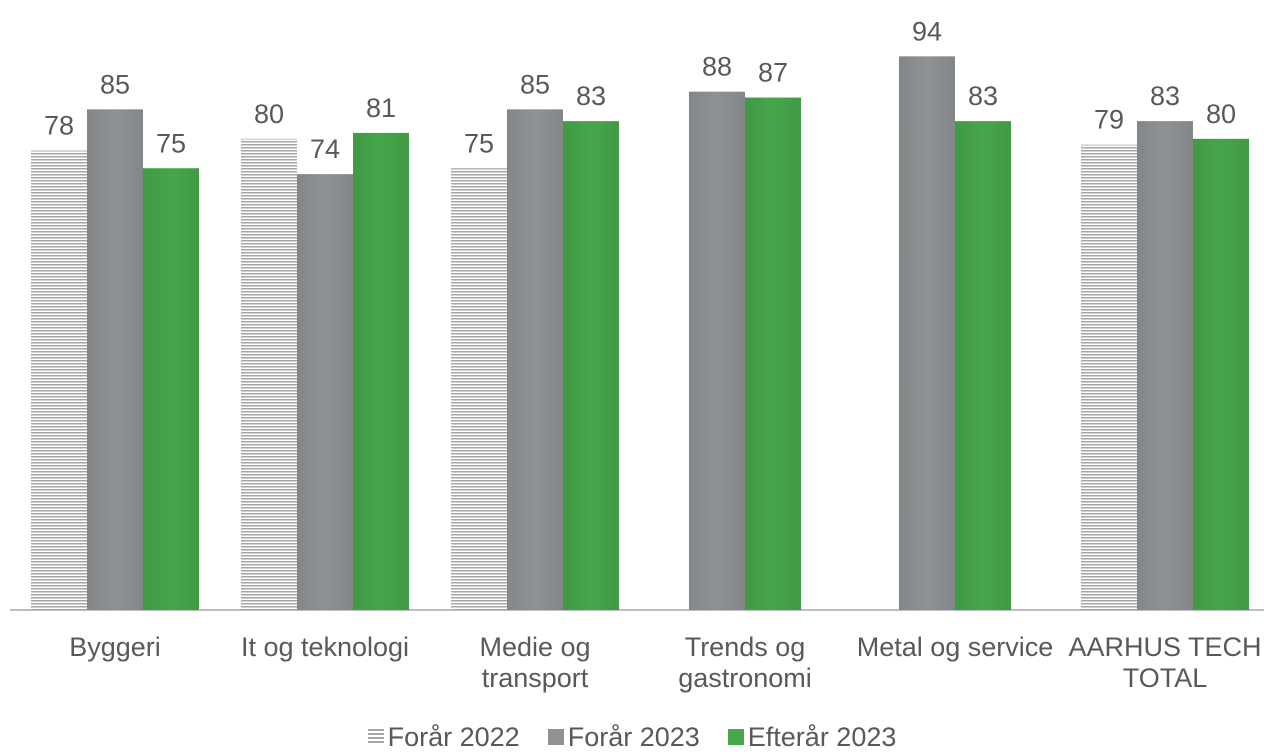 Image resolution: width=1264 pixels, height=756 pixels. I want to click on data-label: 81, so click(381, 108).